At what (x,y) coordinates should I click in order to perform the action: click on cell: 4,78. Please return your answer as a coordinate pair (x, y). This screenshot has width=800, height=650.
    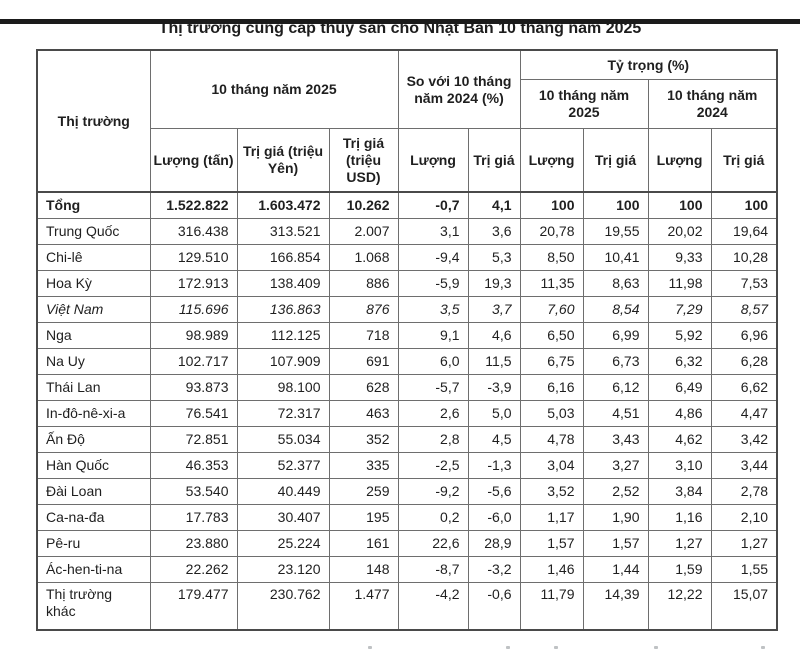
    Looking at the image, I should click on (551, 439).